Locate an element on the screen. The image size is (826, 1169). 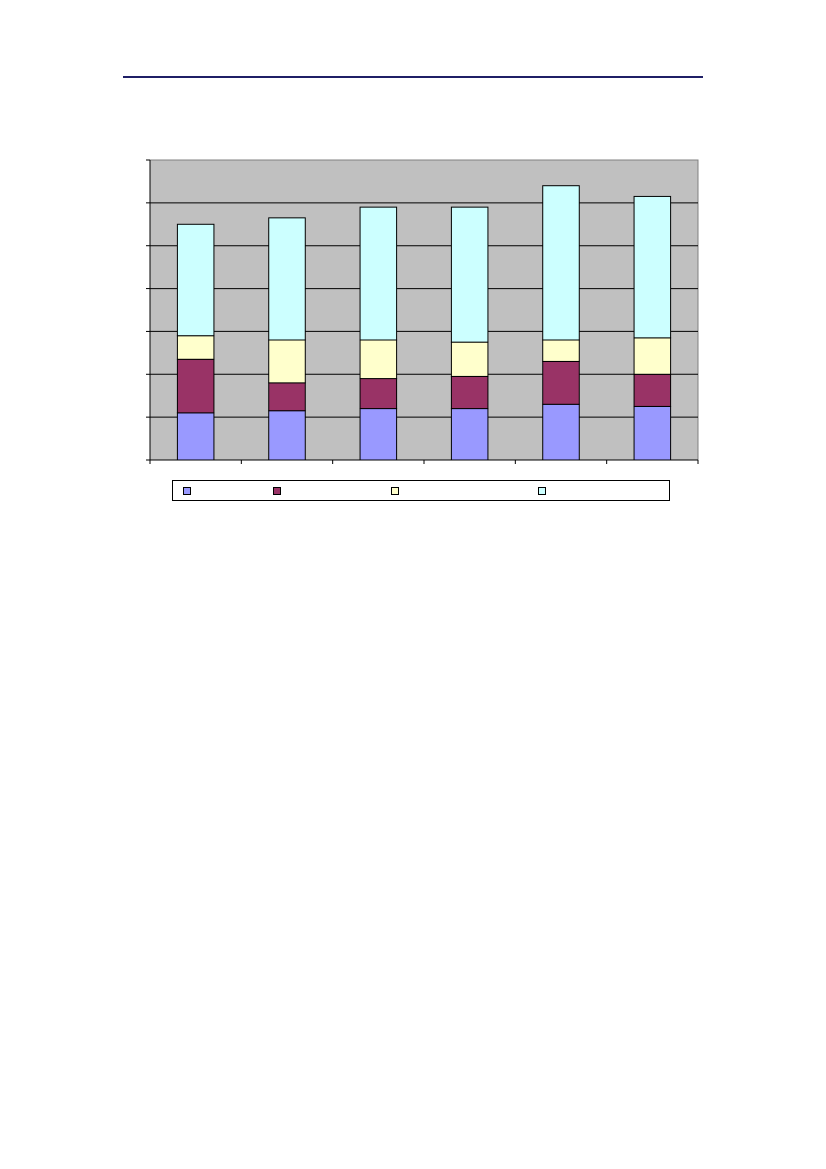
gridlines is located at coordinates (424, 310).